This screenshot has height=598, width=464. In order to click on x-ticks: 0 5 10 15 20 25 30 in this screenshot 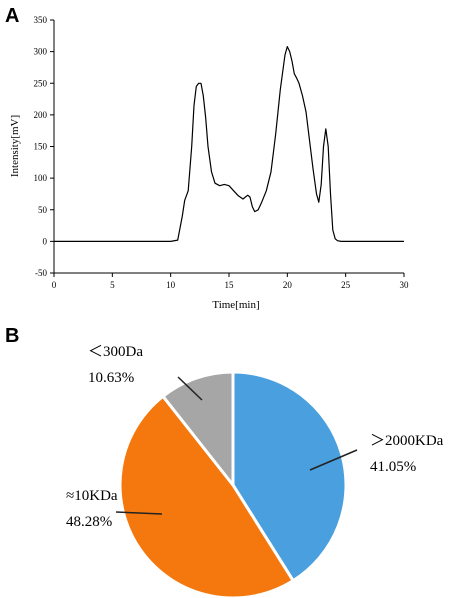, I will do `click(230, 281)`.